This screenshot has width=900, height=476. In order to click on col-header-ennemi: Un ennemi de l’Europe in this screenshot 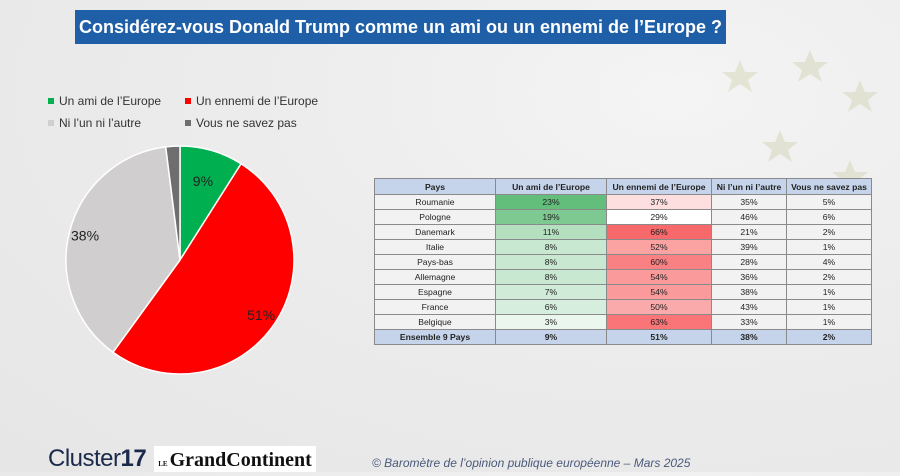, I will do `click(659, 186)`.